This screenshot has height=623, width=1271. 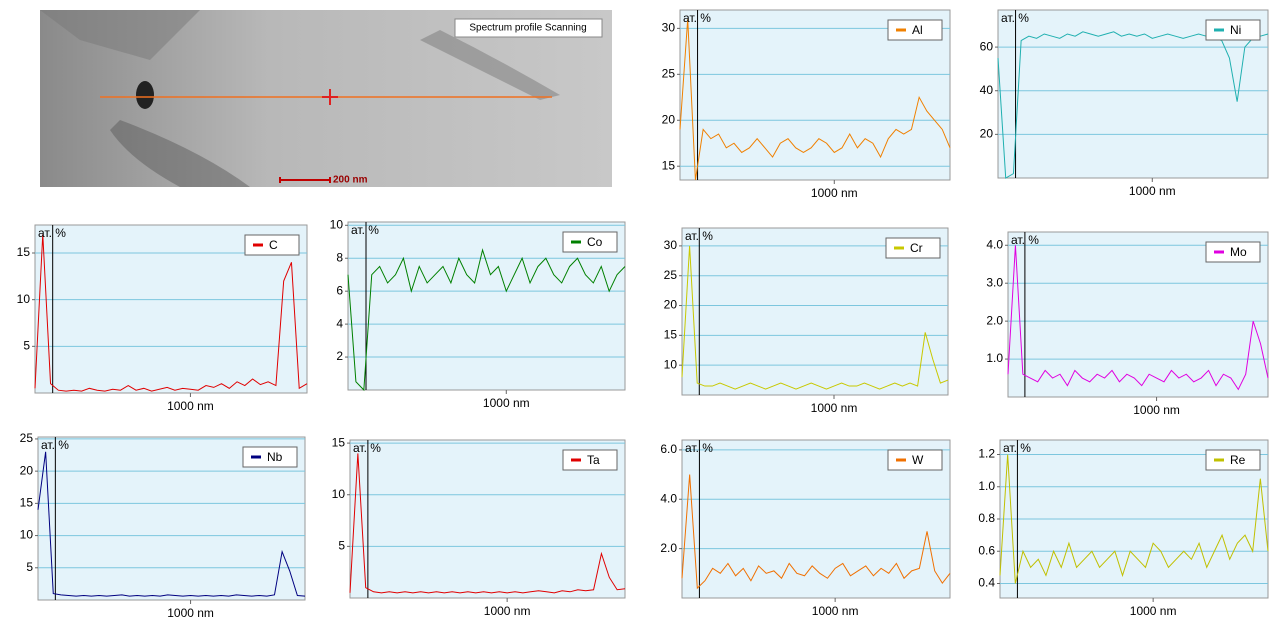 What do you see at coordinates (986, 583) in the screenshot?
I see `y-tick-label: 0.4` at bounding box center [986, 583].